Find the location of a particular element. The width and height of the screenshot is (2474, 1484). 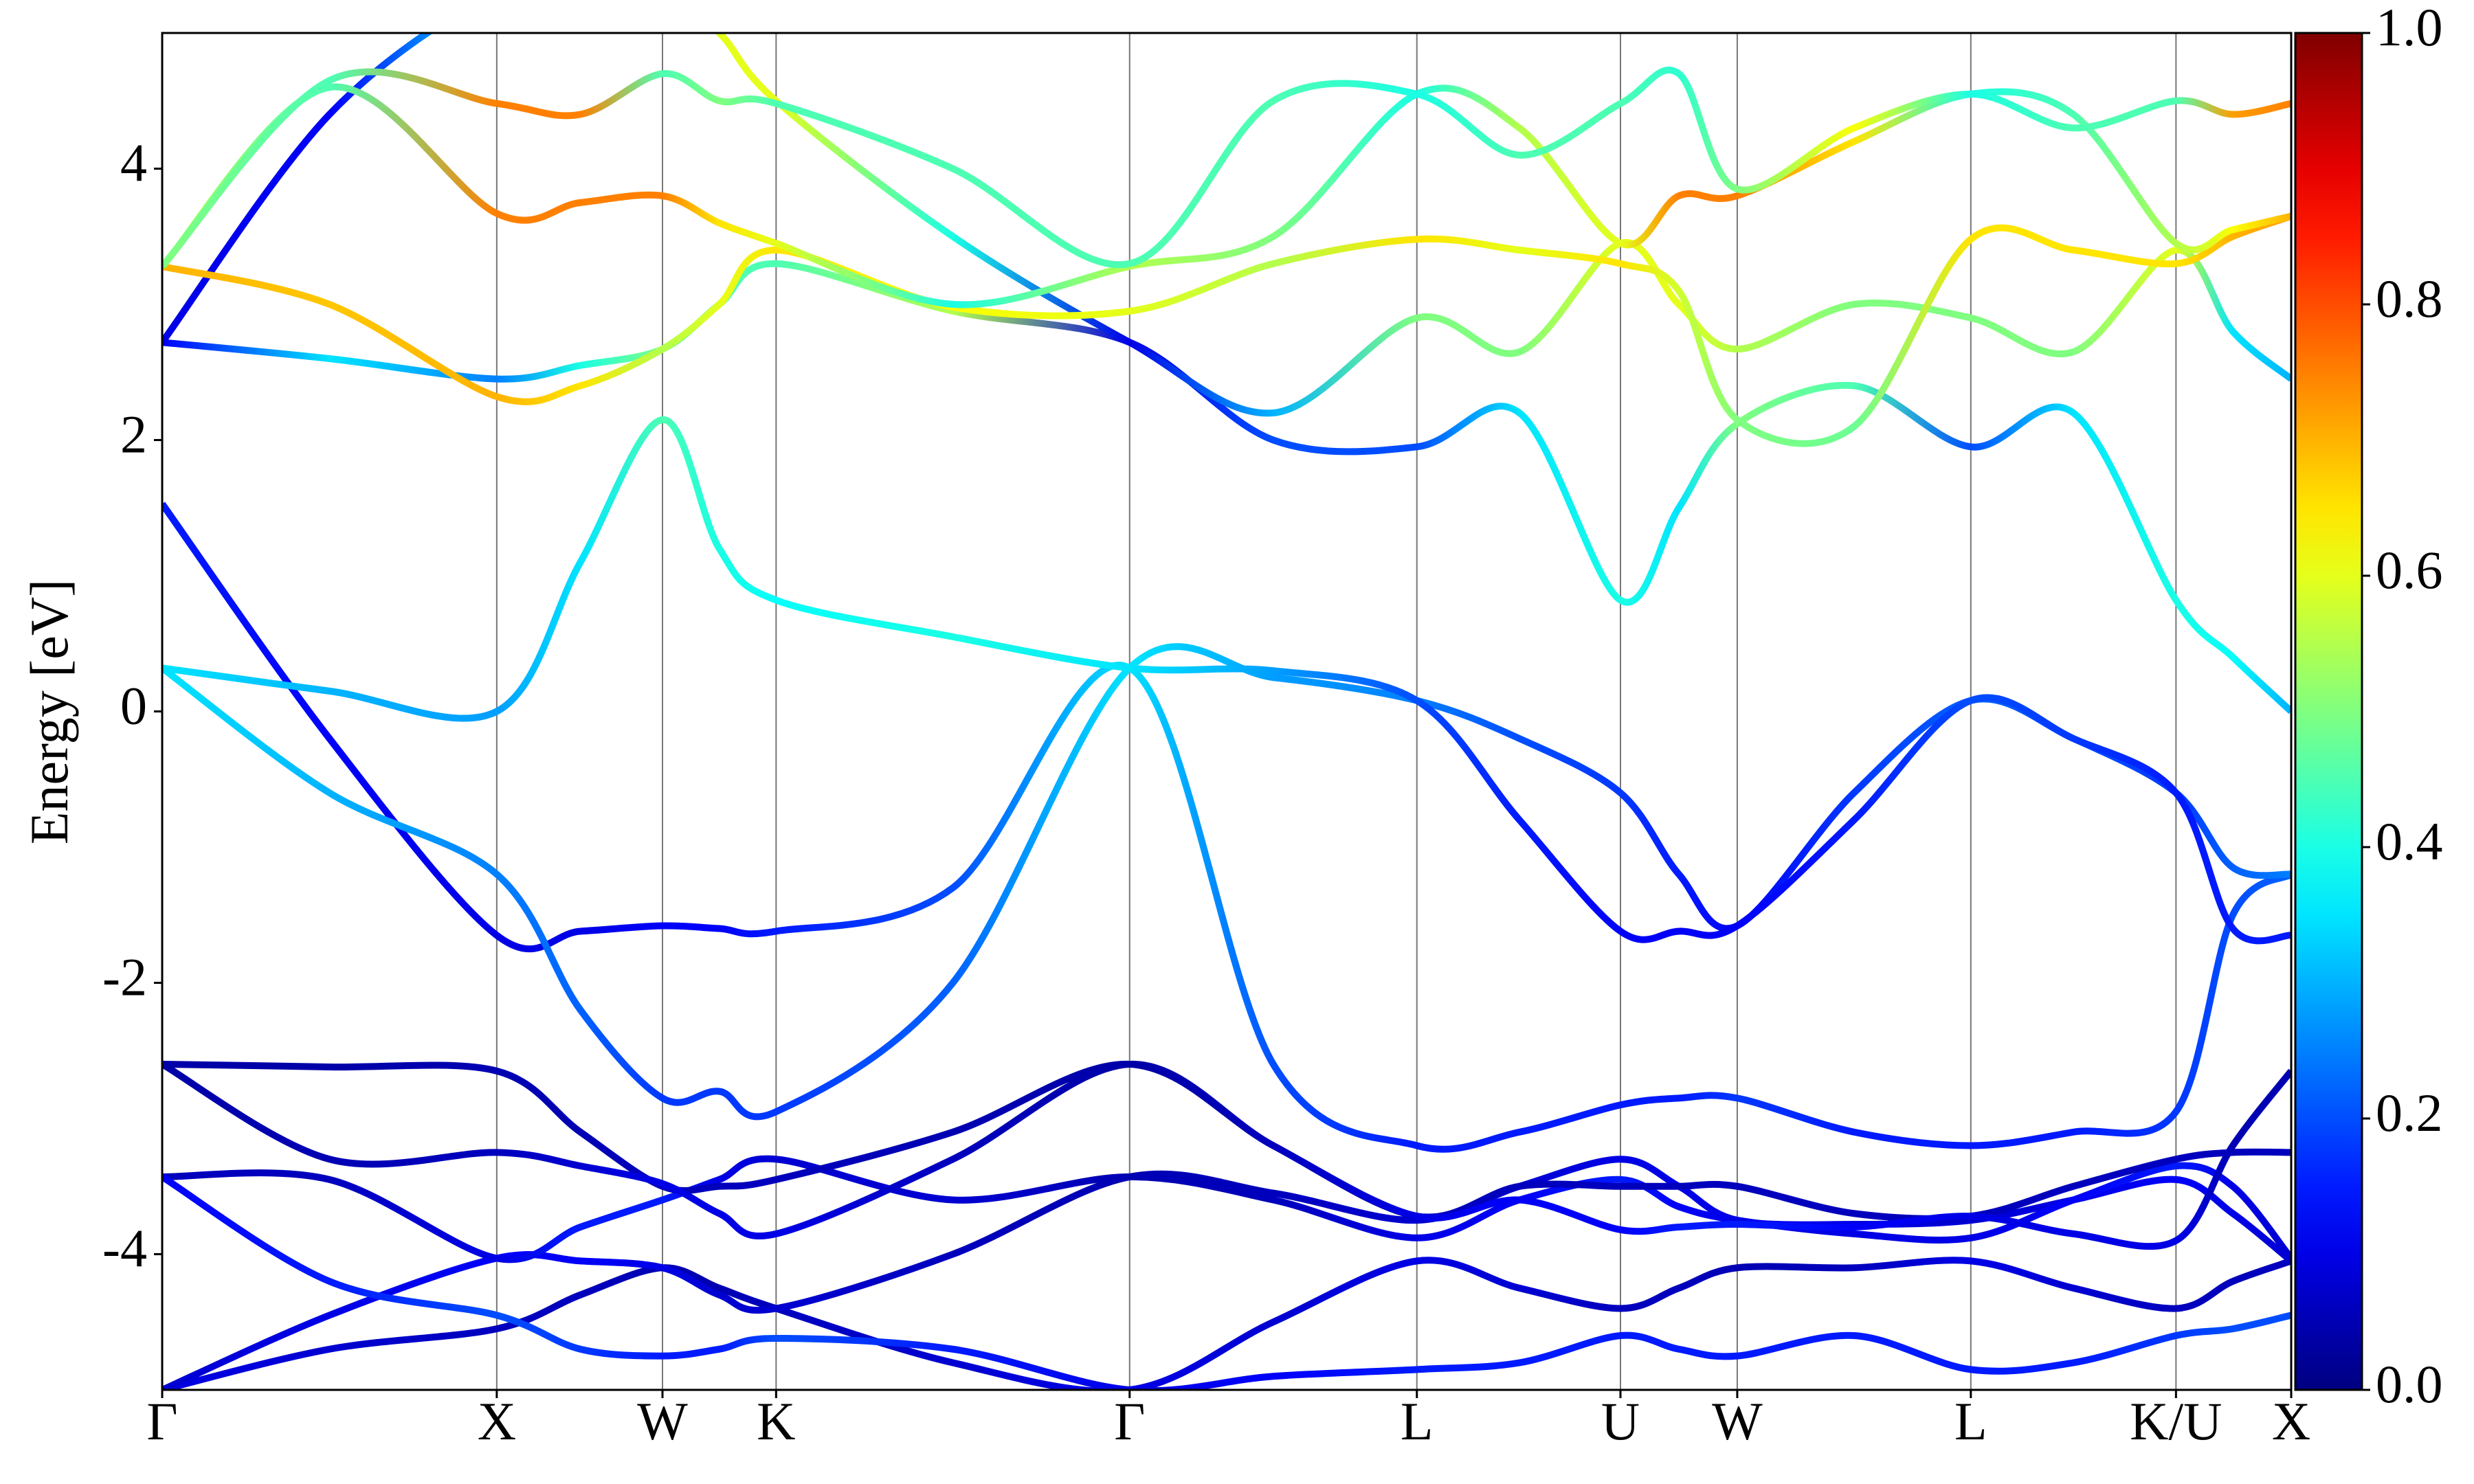

colorbar-tick-label: 0.2 is located at coordinates (2409, 1113).